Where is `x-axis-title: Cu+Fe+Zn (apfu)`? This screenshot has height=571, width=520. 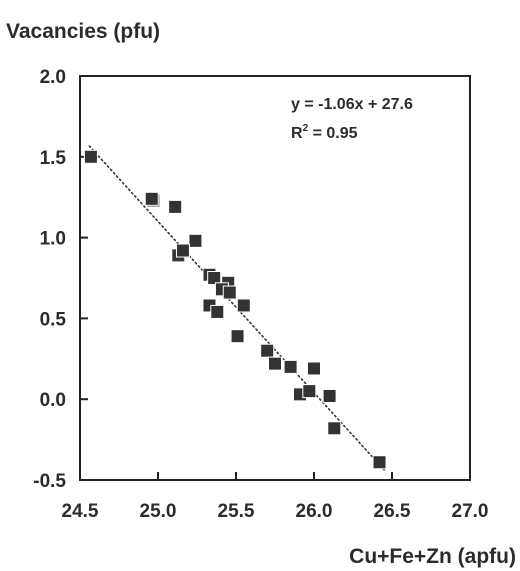 x-axis-title: Cu+Fe+Zn (apfu) is located at coordinates (432, 556).